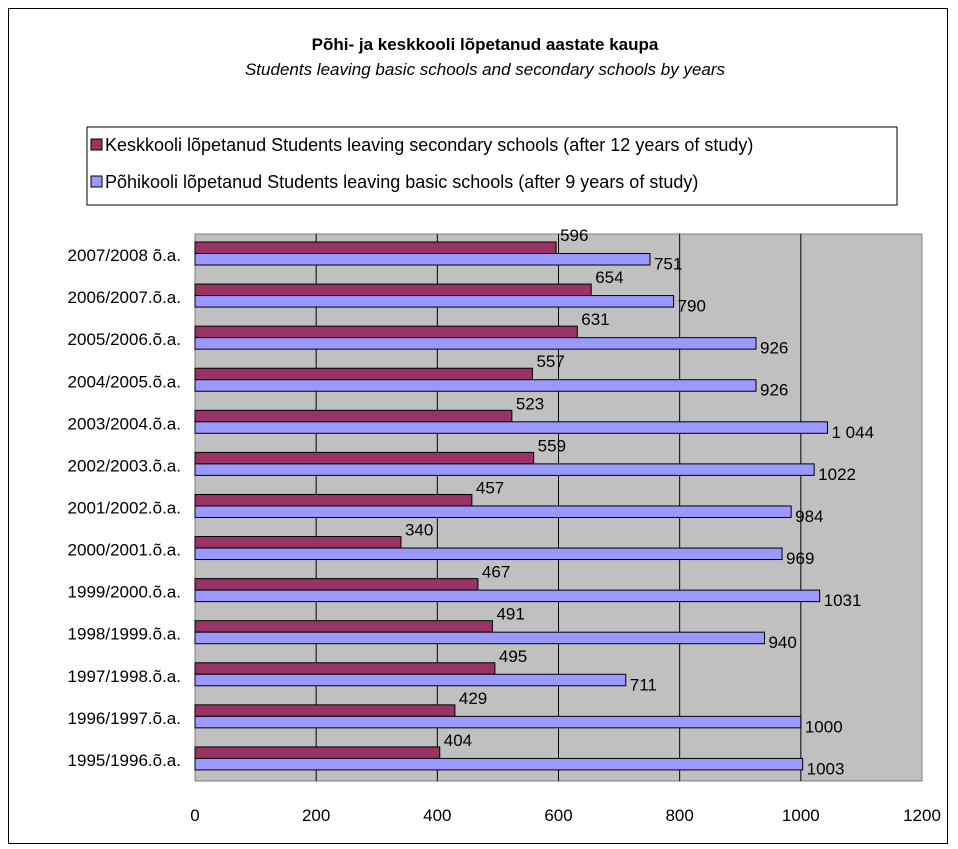 The height and width of the screenshot is (849, 958). I want to click on category-label: 2007/2008 õ.a., so click(124, 255).